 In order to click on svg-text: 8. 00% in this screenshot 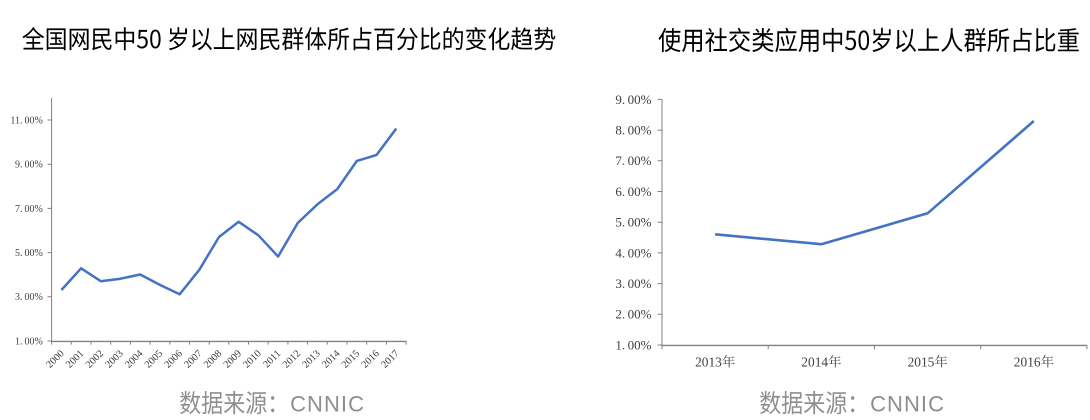, I will do `click(633, 130)`.